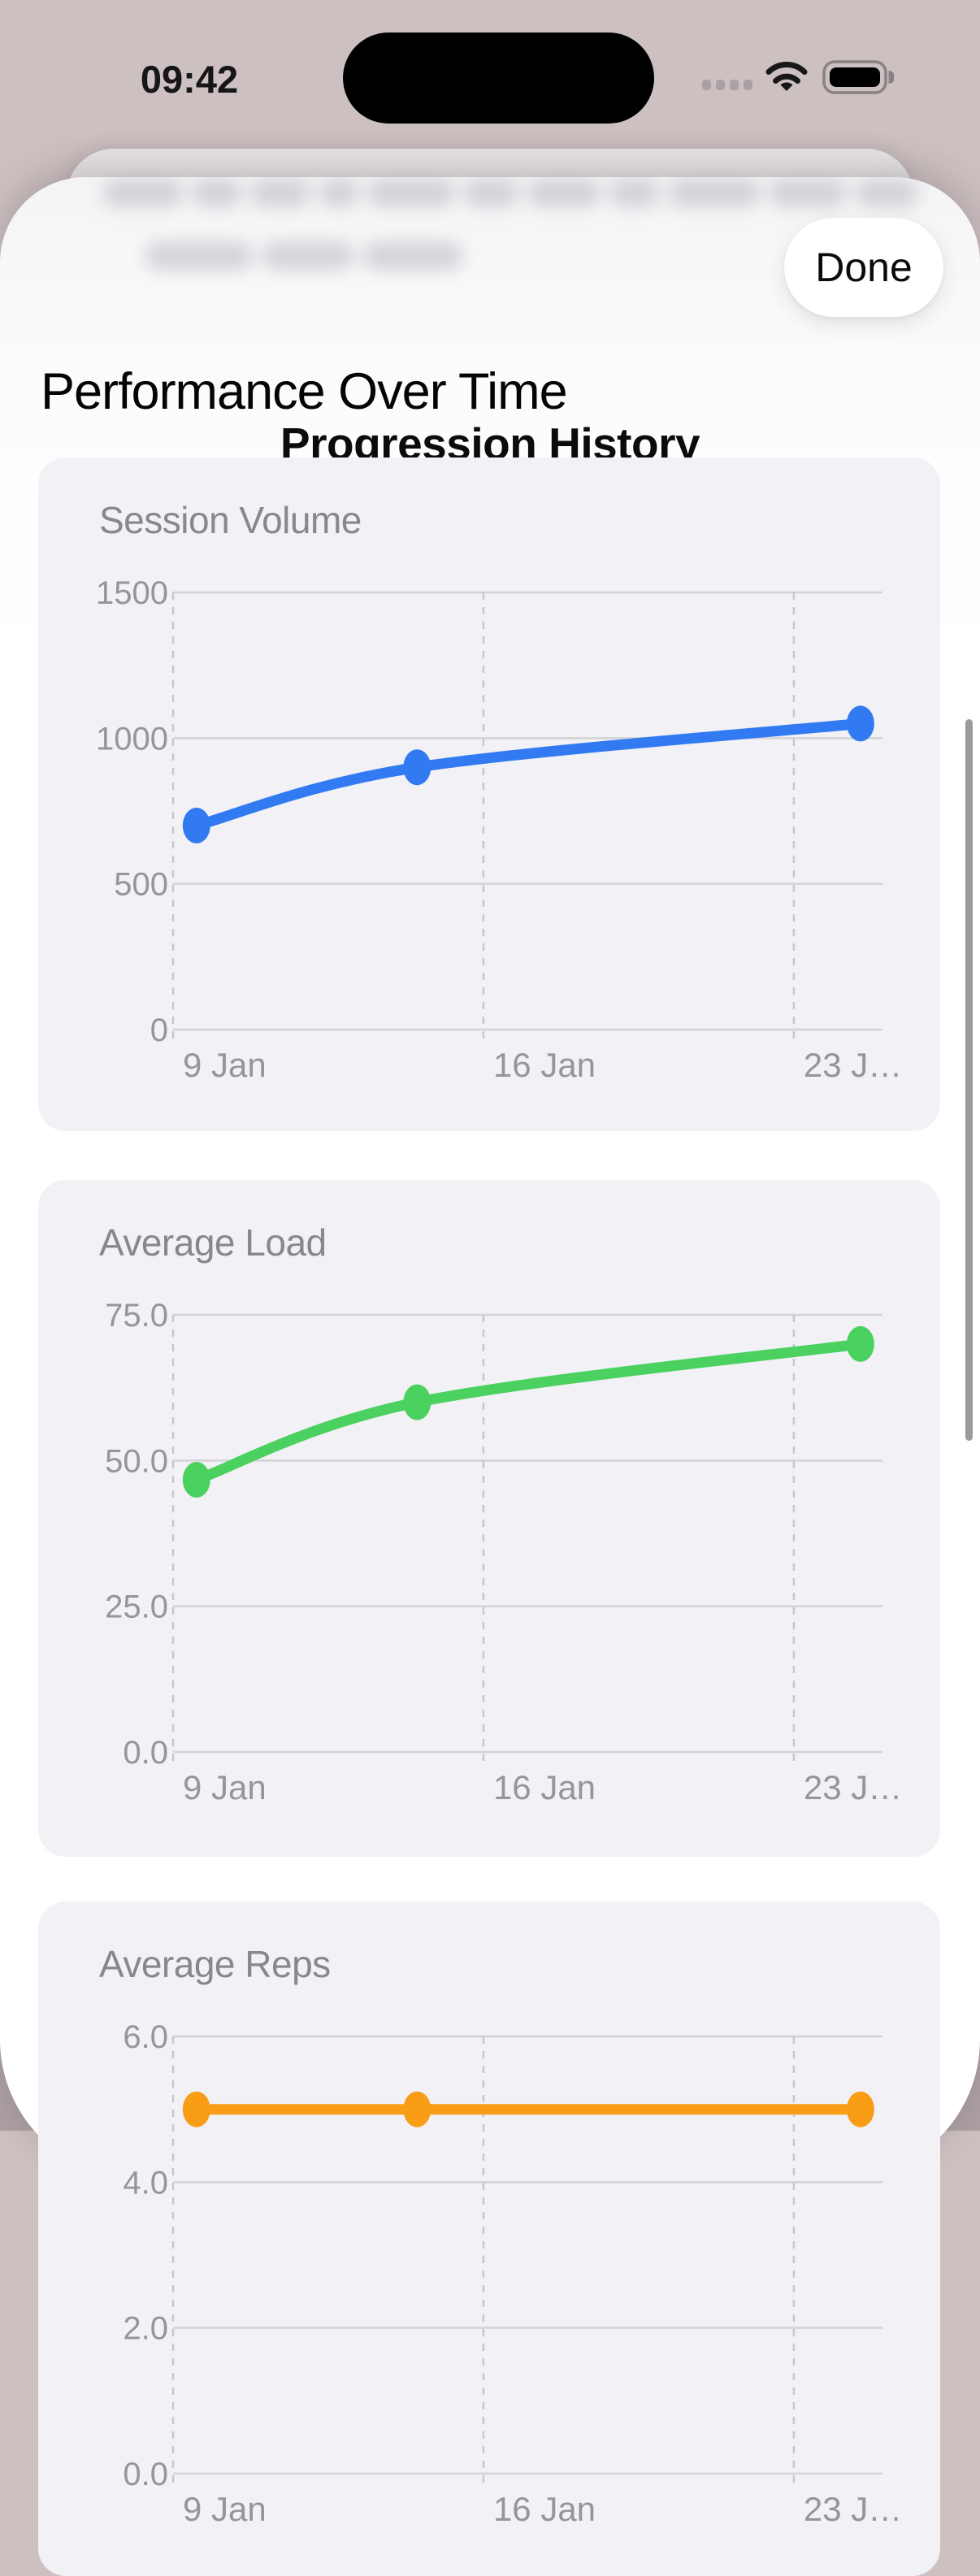 This screenshot has height=2576, width=980. I want to click on svg-text: 0, so click(159, 1030).